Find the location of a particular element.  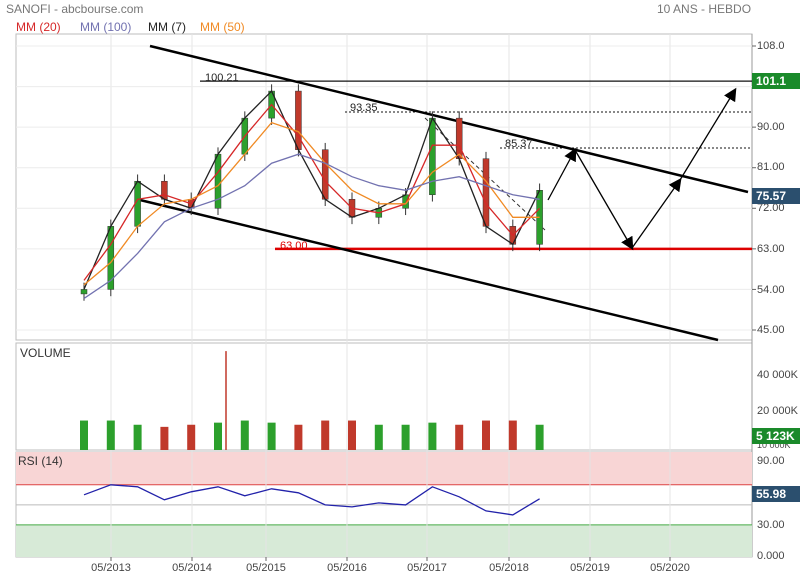

level-label-93: 93.35 is located at coordinates (364, 108).